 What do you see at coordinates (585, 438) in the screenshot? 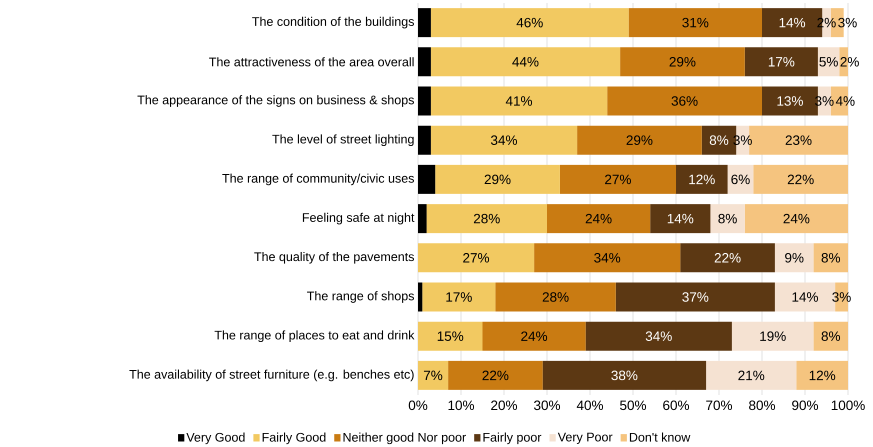
I see `legend-label: Very Poor` at bounding box center [585, 438].